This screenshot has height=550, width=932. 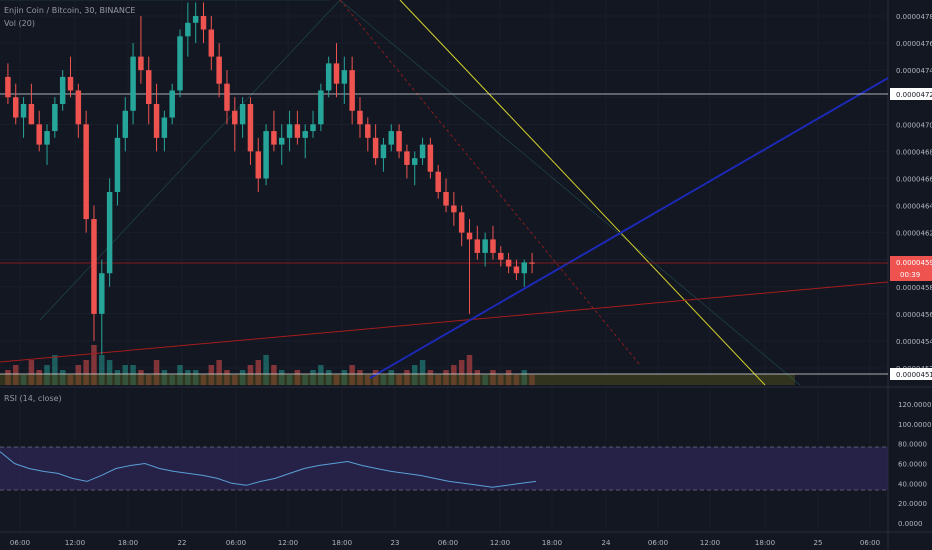 What do you see at coordinates (33, 398) in the screenshot?
I see `legend-rsi: RSI (14, close)` at bounding box center [33, 398].